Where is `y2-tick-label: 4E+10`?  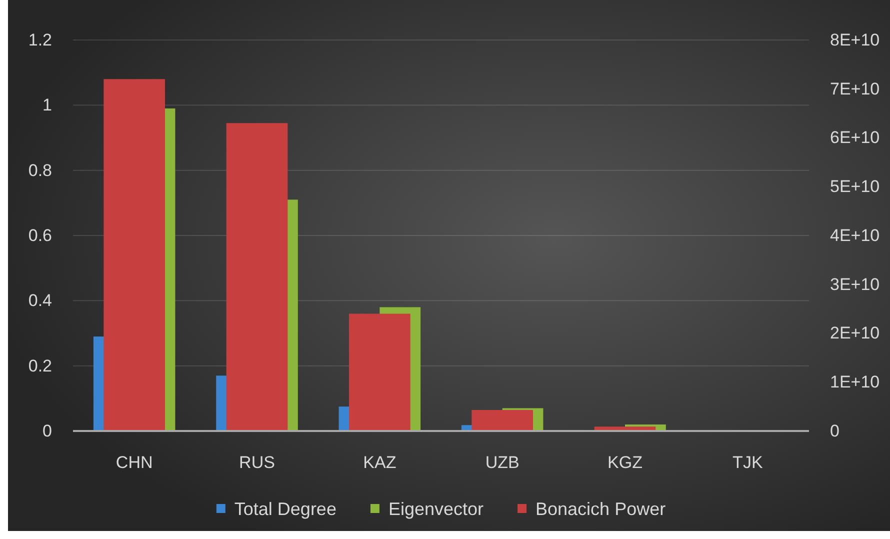
y2-tick-label: 4E+10 is located at coordinates (855, 235).